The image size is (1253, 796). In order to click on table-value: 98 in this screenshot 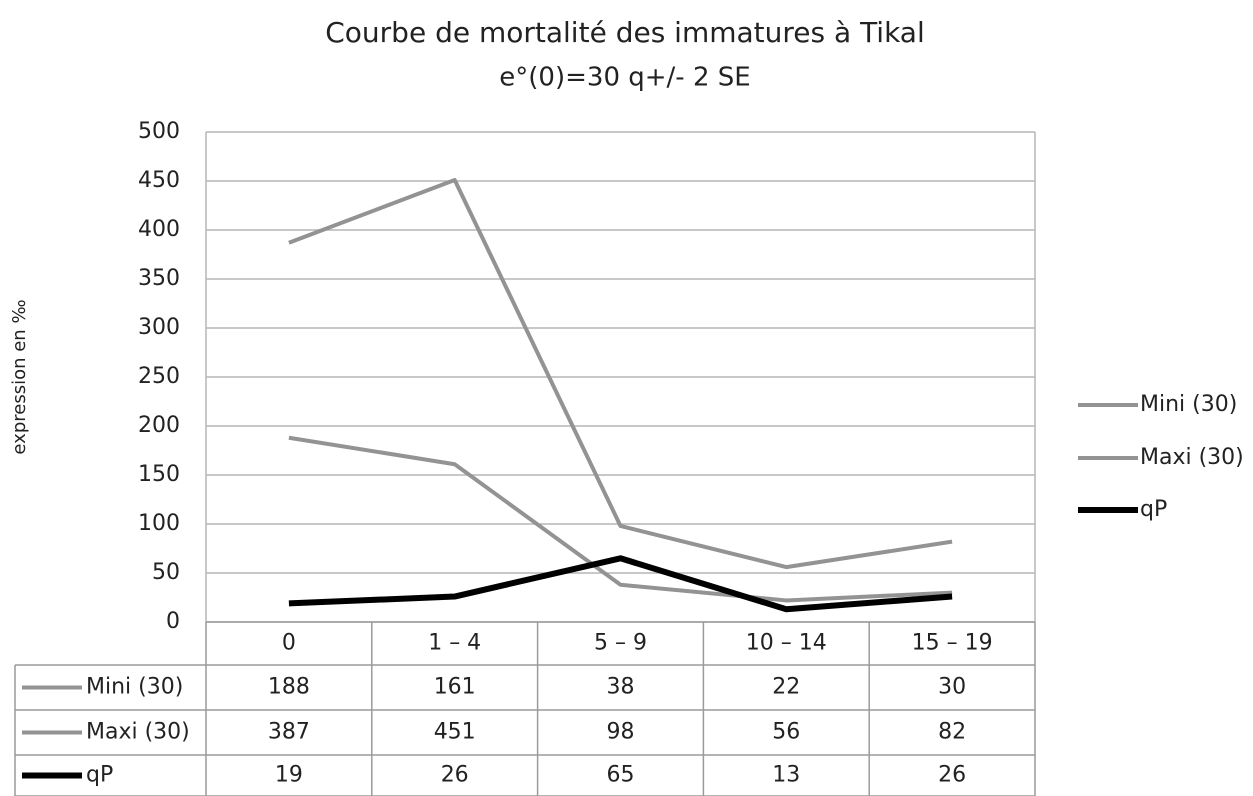, I will do `click(621, 732)`.